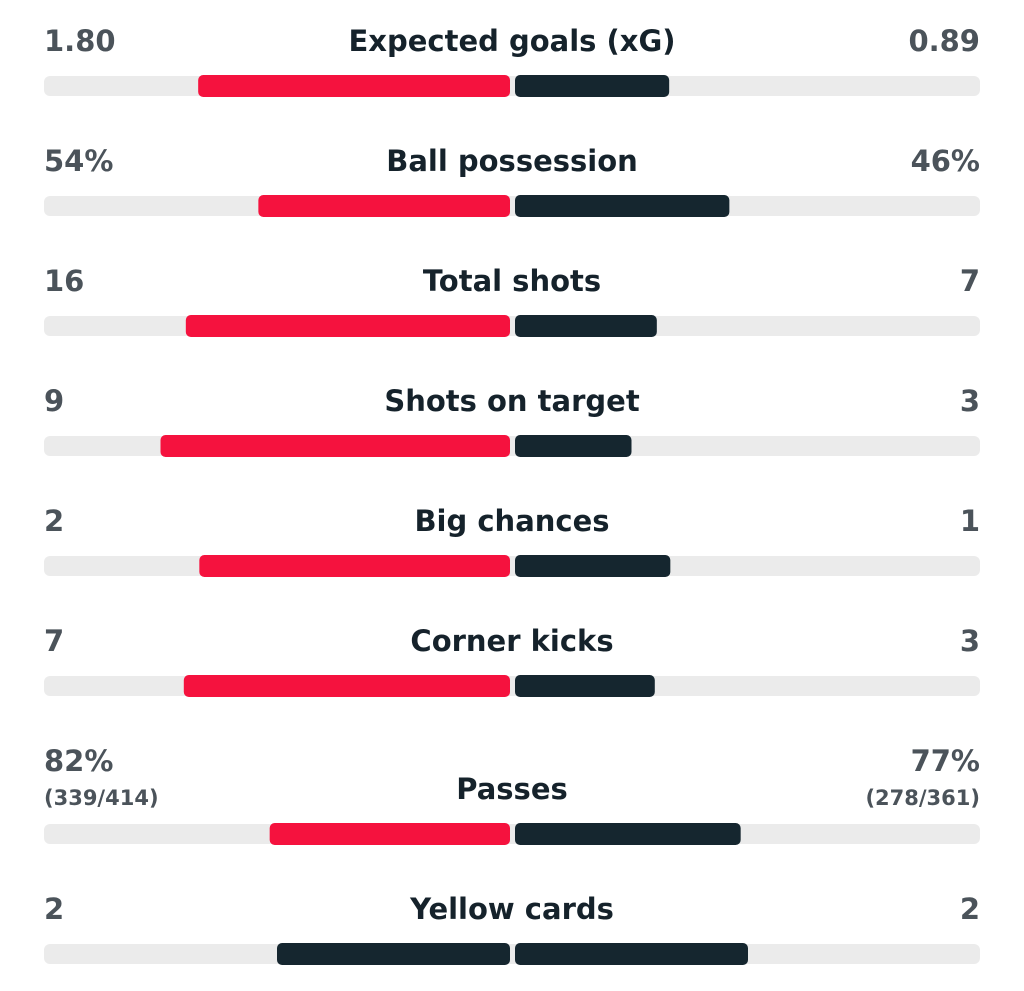 This screenshot has width=1024, height=991. I want to click on stat-label: Big chances, so click(511, 521).